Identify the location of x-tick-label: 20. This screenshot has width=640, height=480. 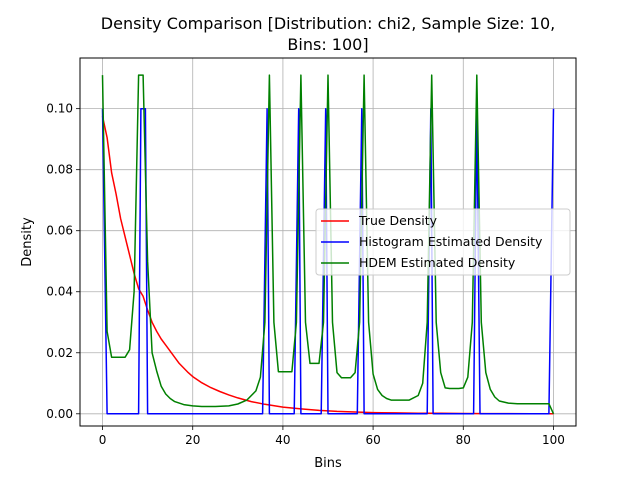
(192, 440).